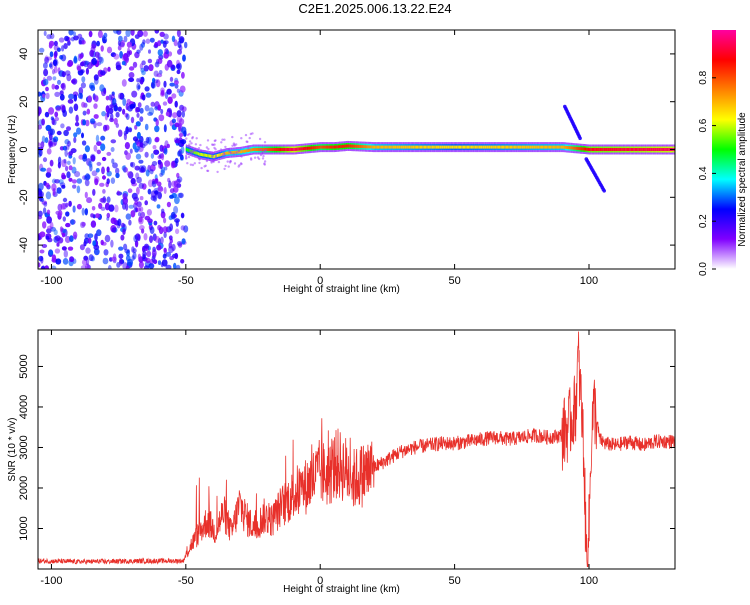  Describe the element at coordinates (12, 149) in the screenshot. I see `y-axis-label: Frequency (Hz)` at that location.